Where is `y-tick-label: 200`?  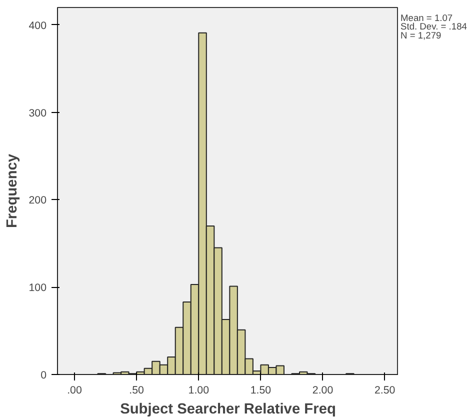 y-tick-label: 200 is located at coordinates (37, 200).